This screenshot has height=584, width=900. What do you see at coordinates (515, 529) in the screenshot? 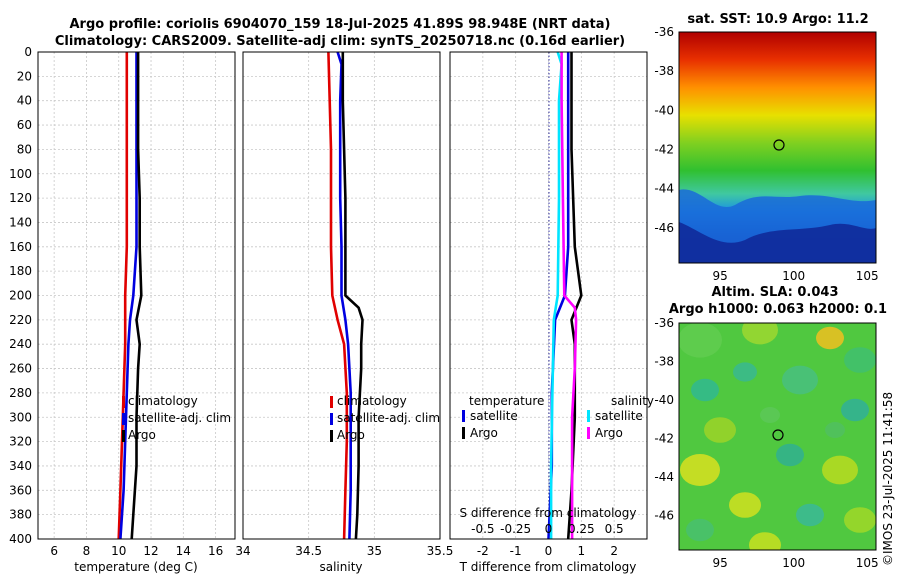
I see `s-tick-label: -0.25` at bounding box center [515, 529].